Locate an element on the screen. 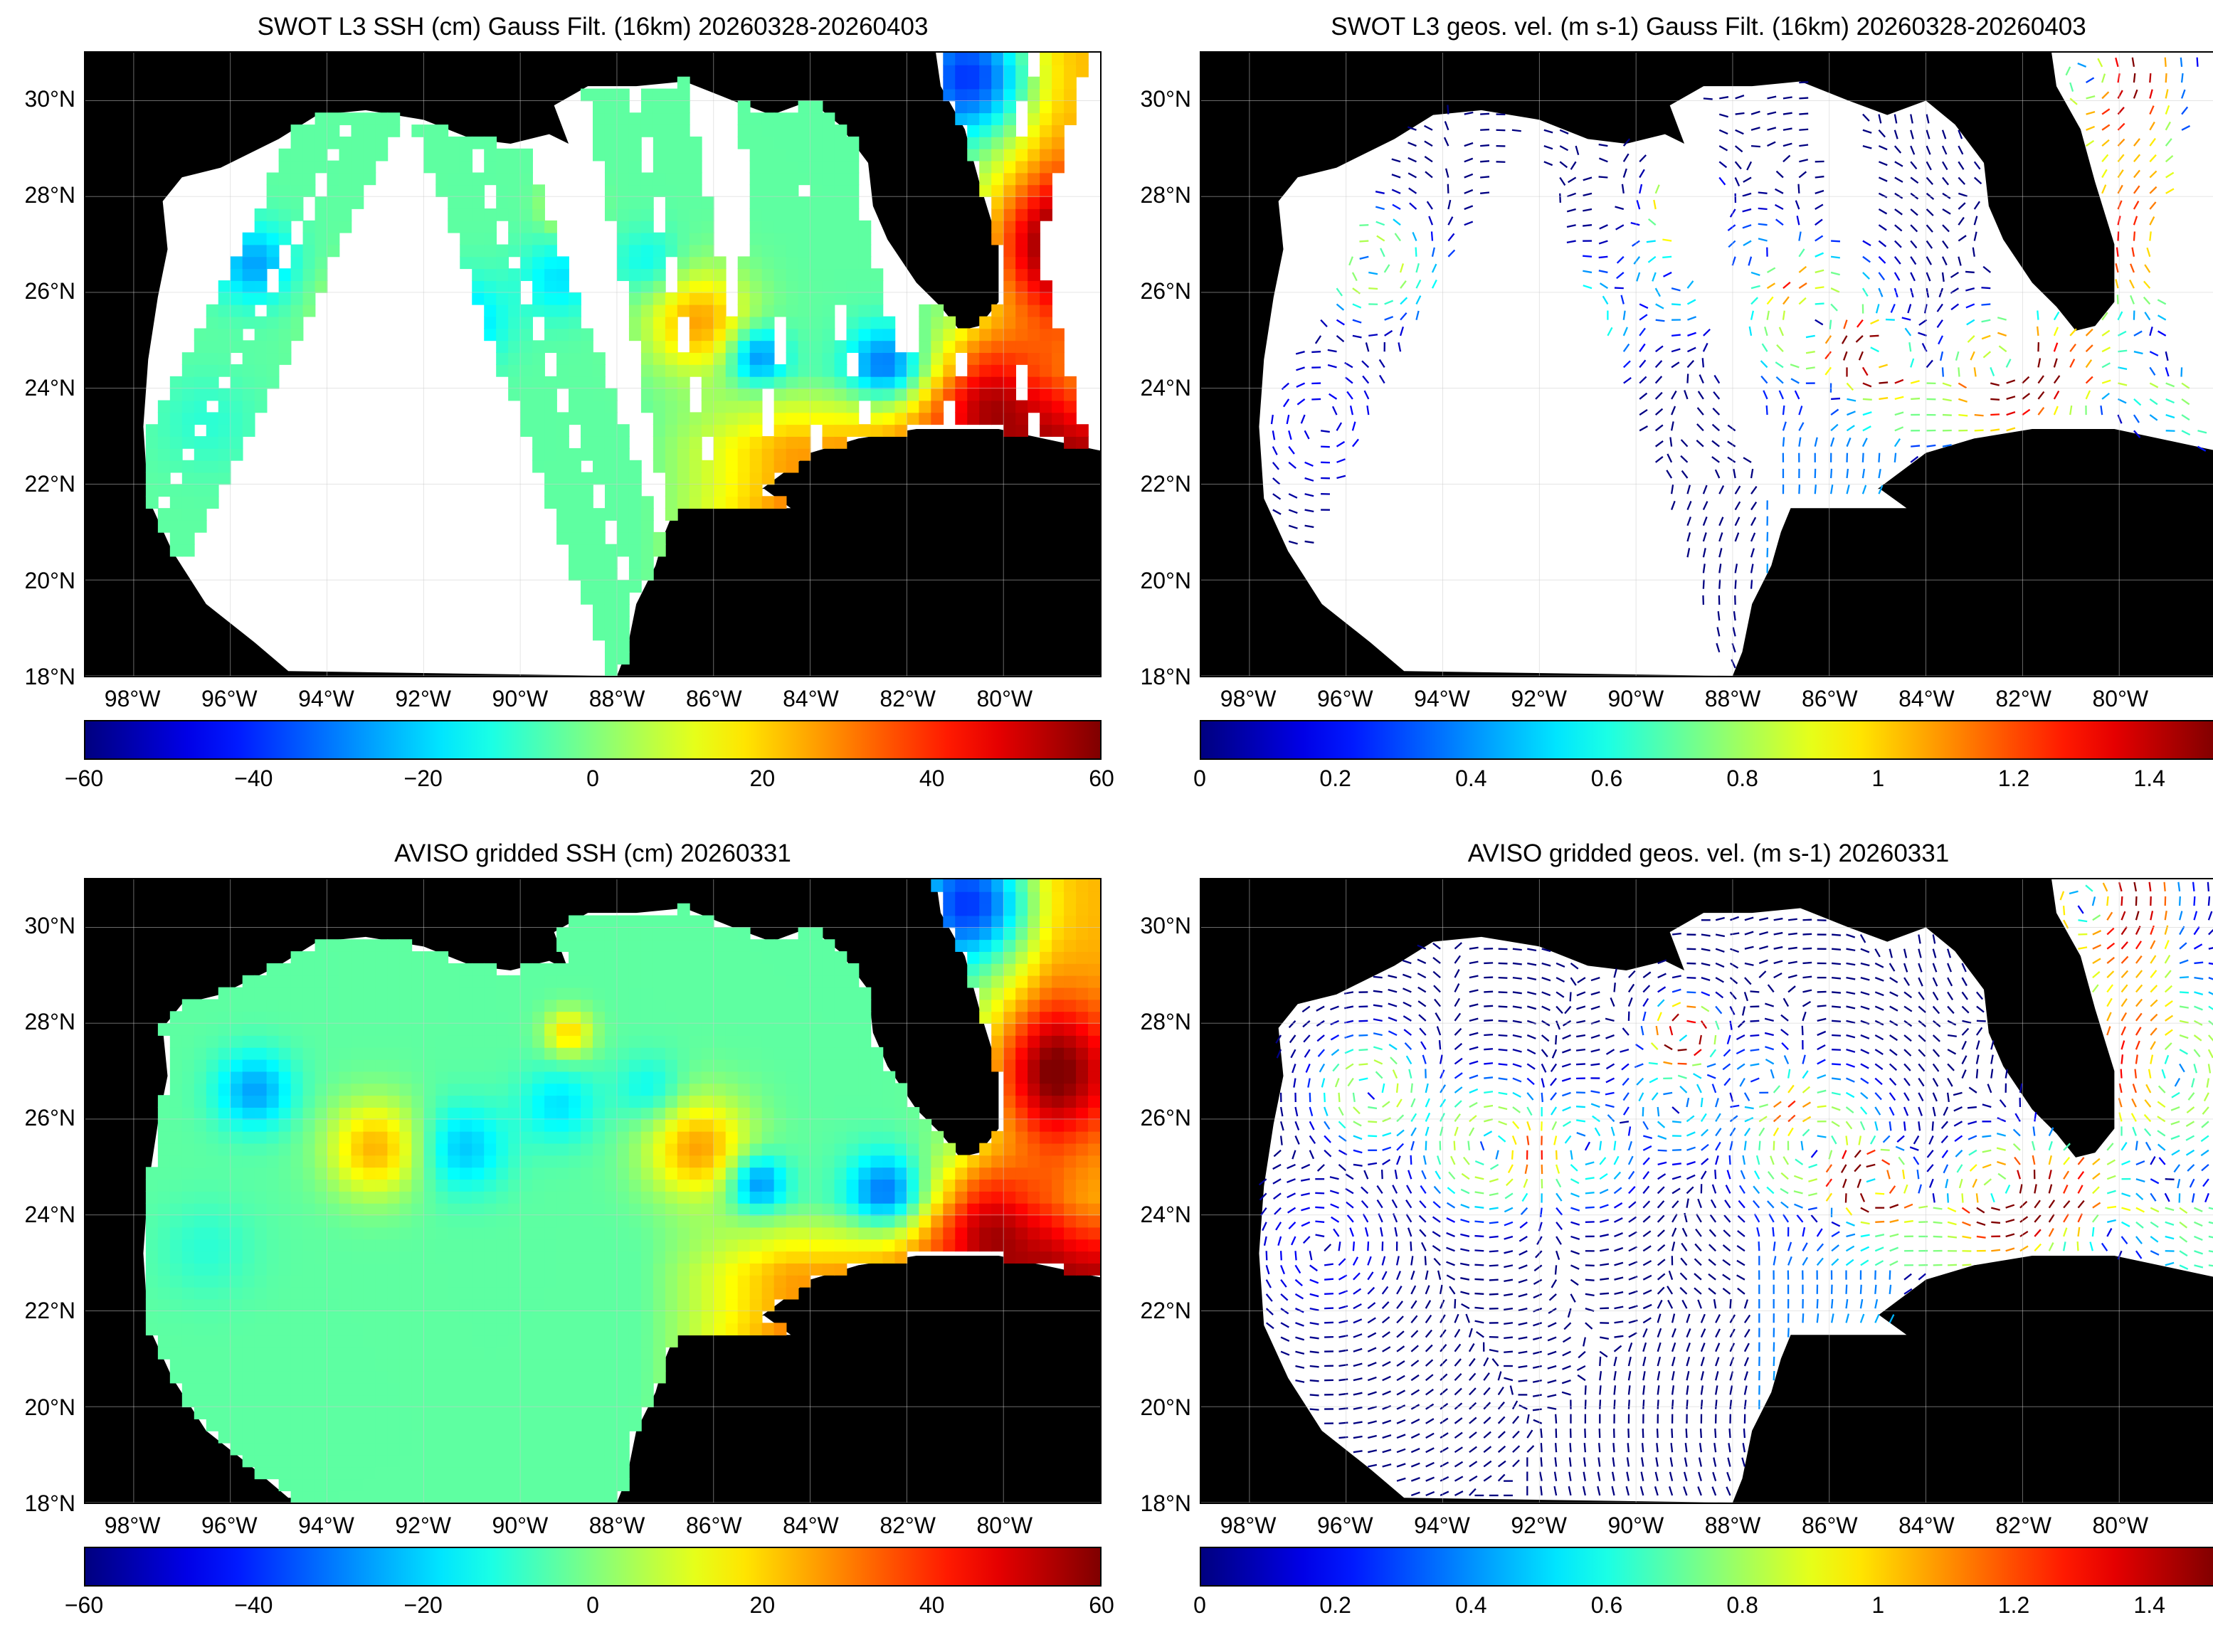 The width and height of the screenshot is (2213, 1652). colorbar-tick-label: 1.4 is located at coordinates (2149, 1605).